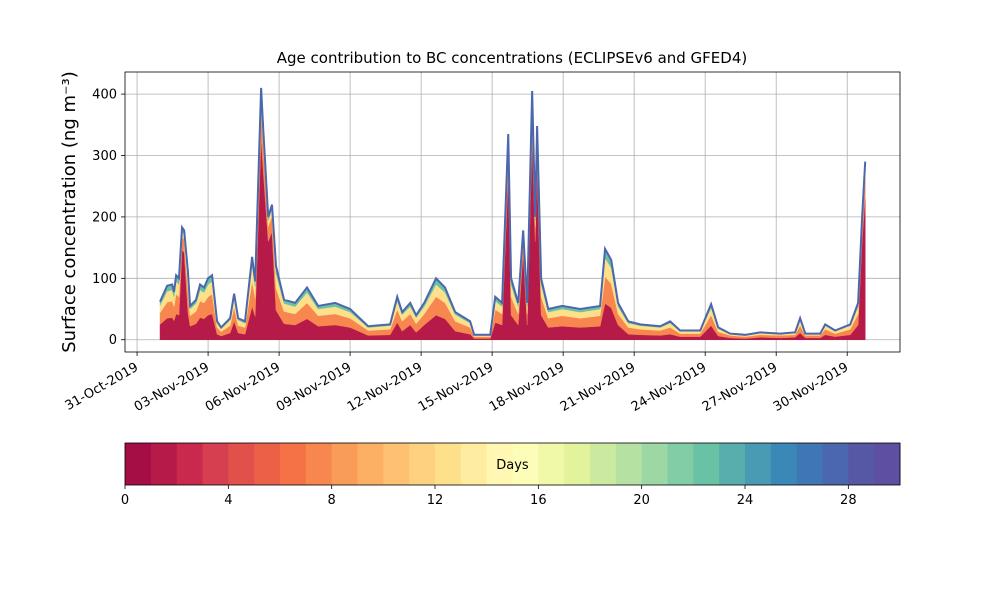  What do you see at coordinates (314, 387) in the screenshot?
I see `x-tick-label: 09-Nov-2019` at bounding box center [314, 387].